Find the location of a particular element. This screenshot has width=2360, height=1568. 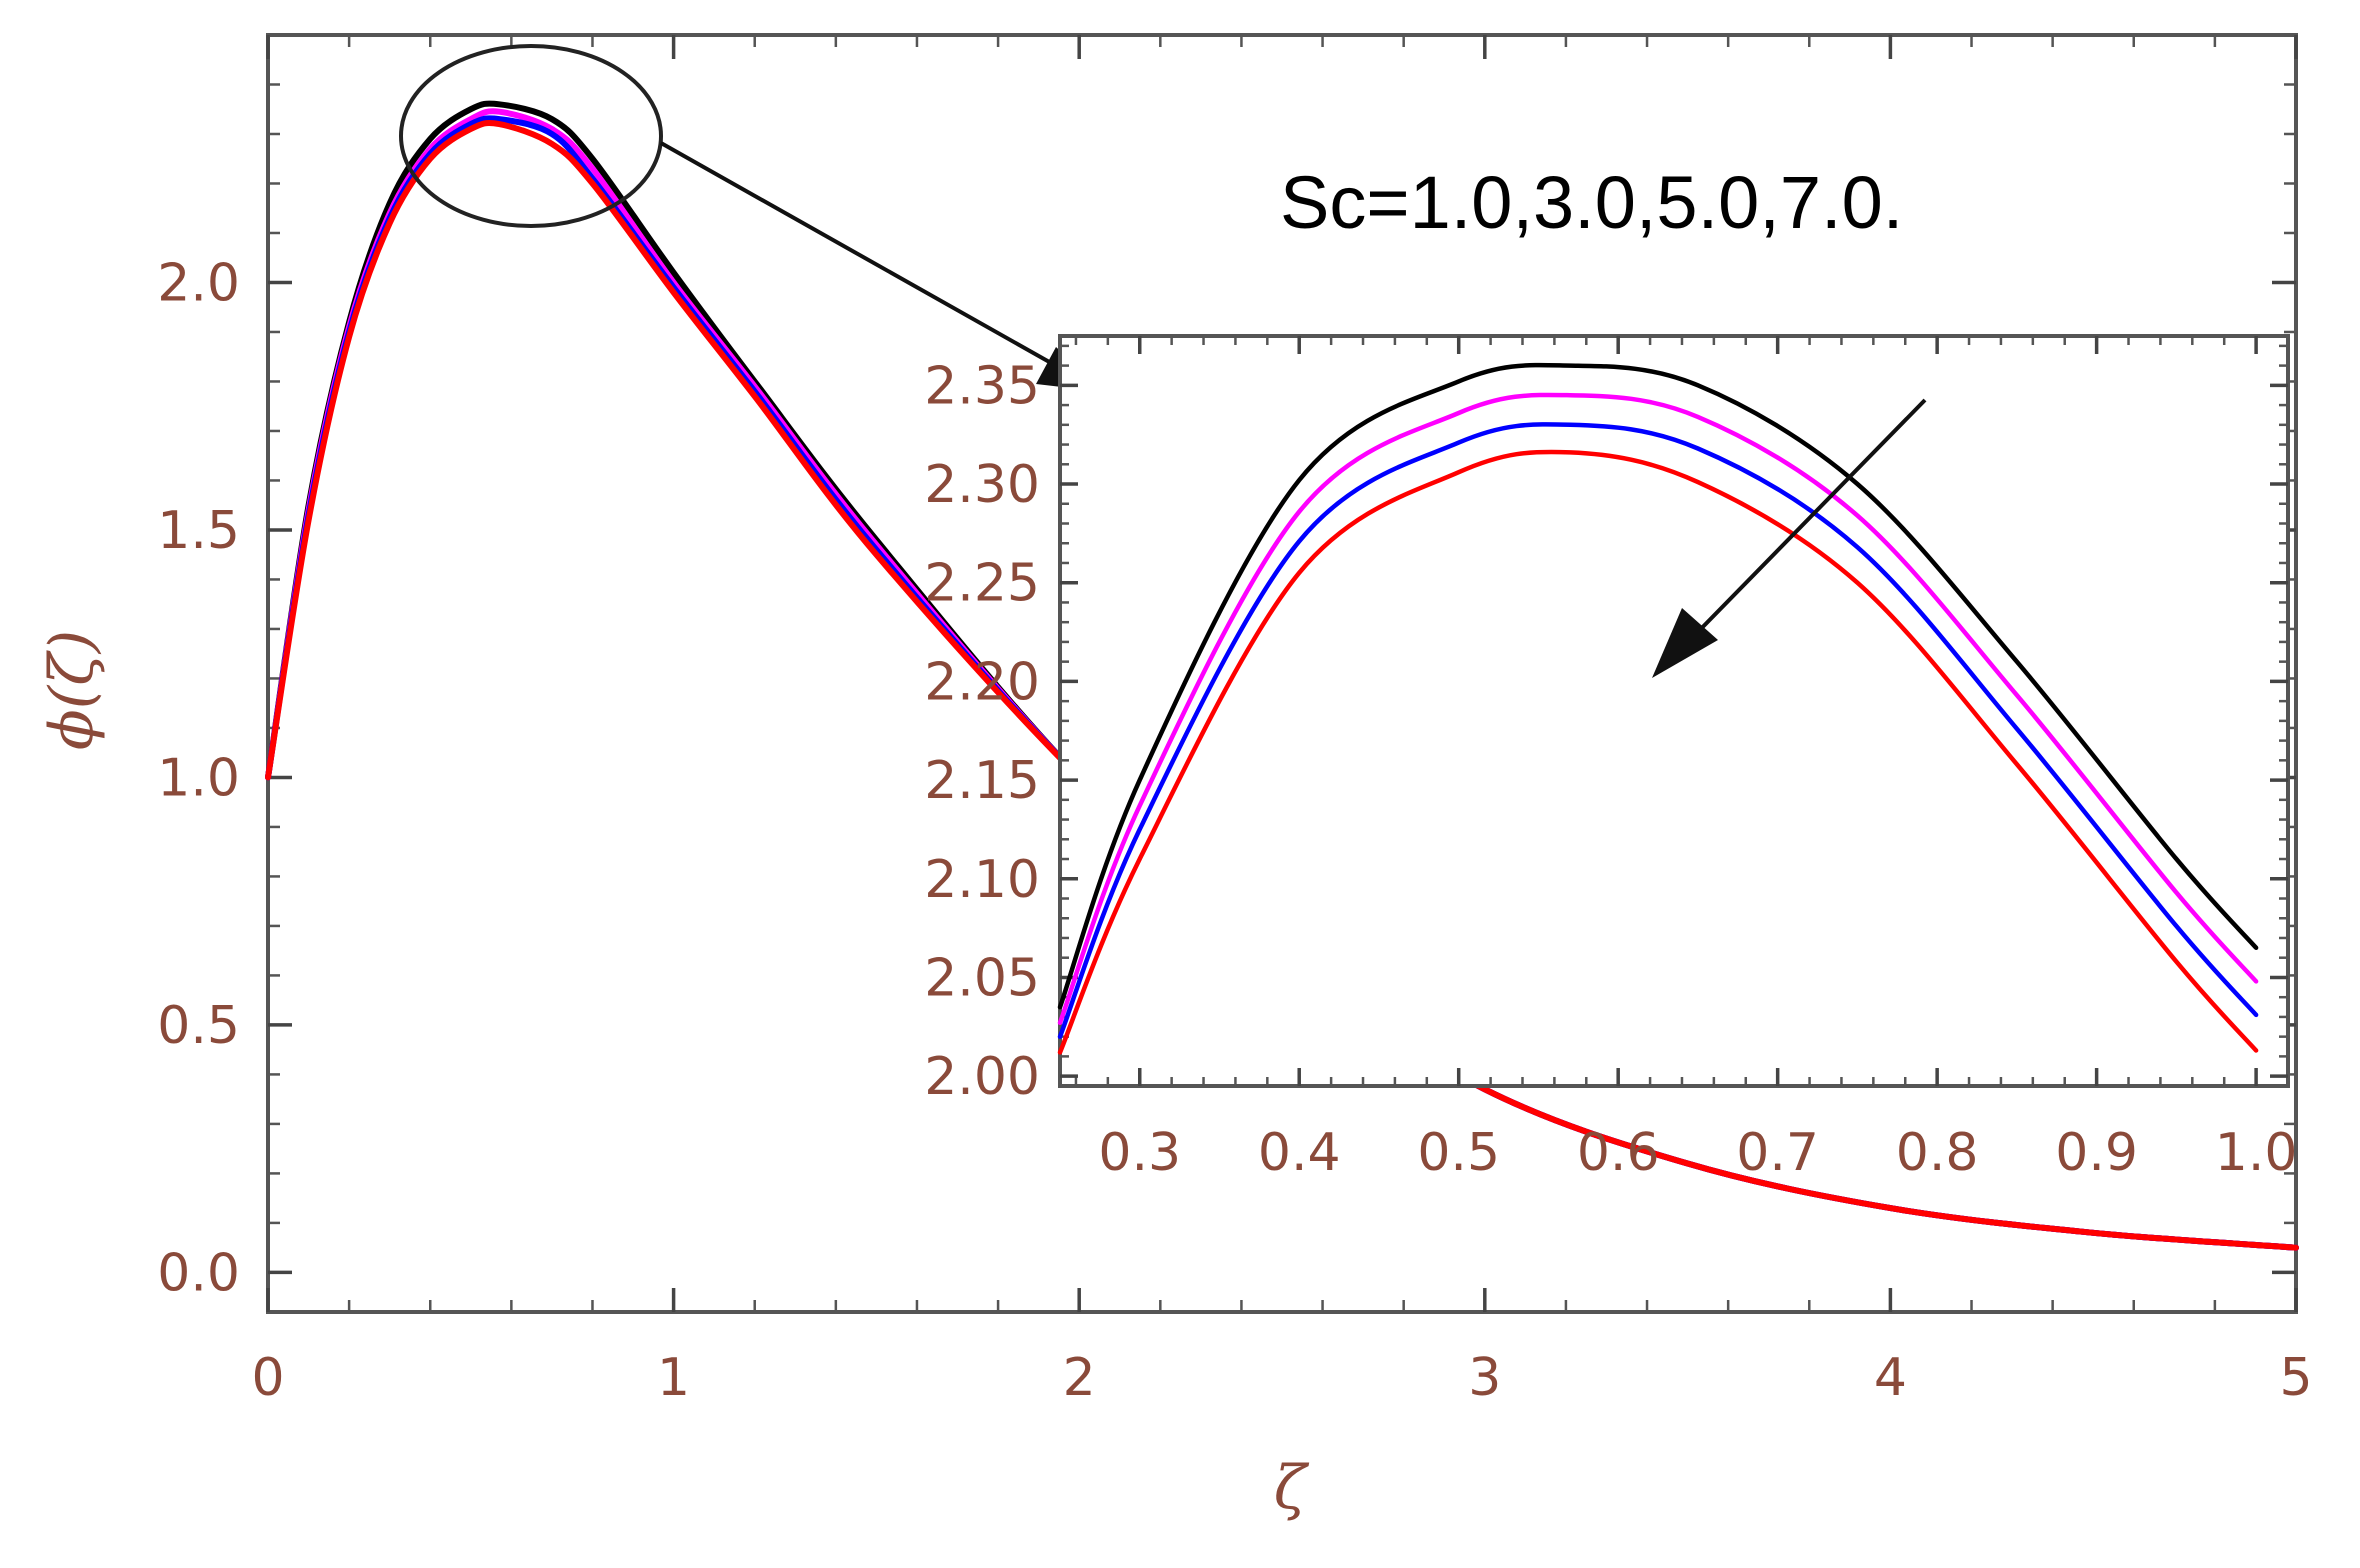

y-tick-label: 1.5 is located at coordinates (198, 531).